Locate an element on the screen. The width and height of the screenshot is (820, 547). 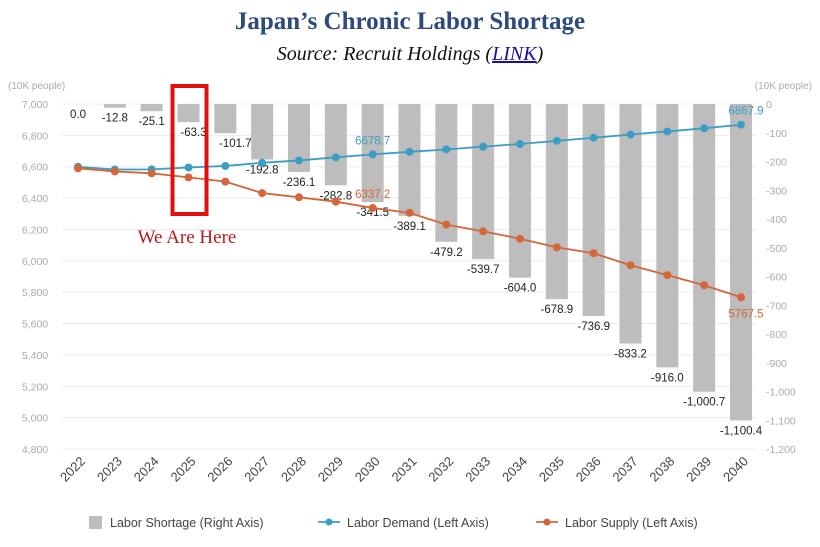
shortage-data-label: -12.8 is located at coordinates (115, 119).